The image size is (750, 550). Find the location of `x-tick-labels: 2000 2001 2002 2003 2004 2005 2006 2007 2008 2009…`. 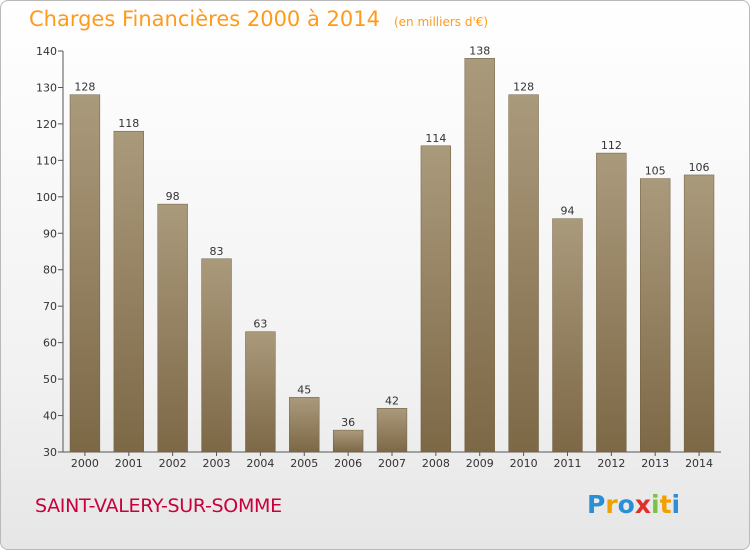

x-tick-labels: 2000 2001 2002 2003 2004 2005 2006 2007 2008 2009… is located at coordinates (392, 463).